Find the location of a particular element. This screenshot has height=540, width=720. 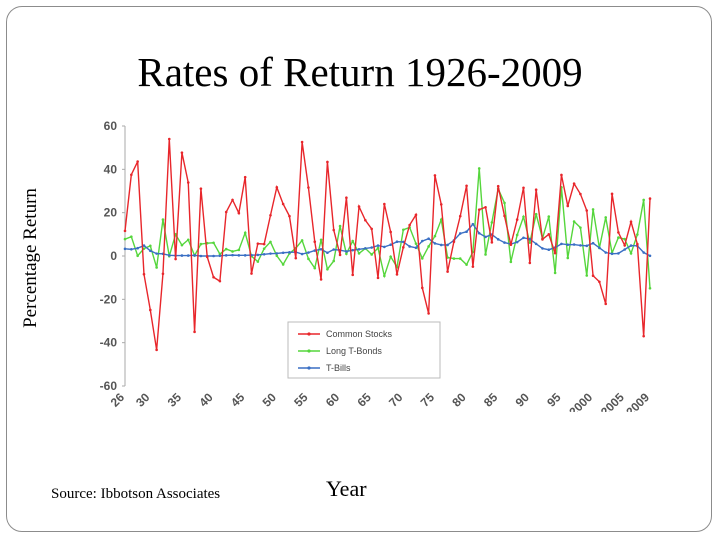

x-tick-label: 2000 is located at coordinates (580, 401).